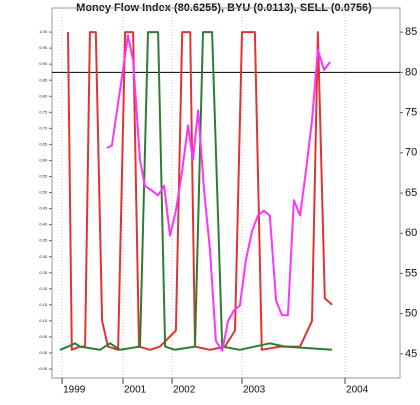  What do you see at coordinates (43, 159) in the screenshot?
I see `y-tick-label: 0.60` at bounding box center [43, 159].